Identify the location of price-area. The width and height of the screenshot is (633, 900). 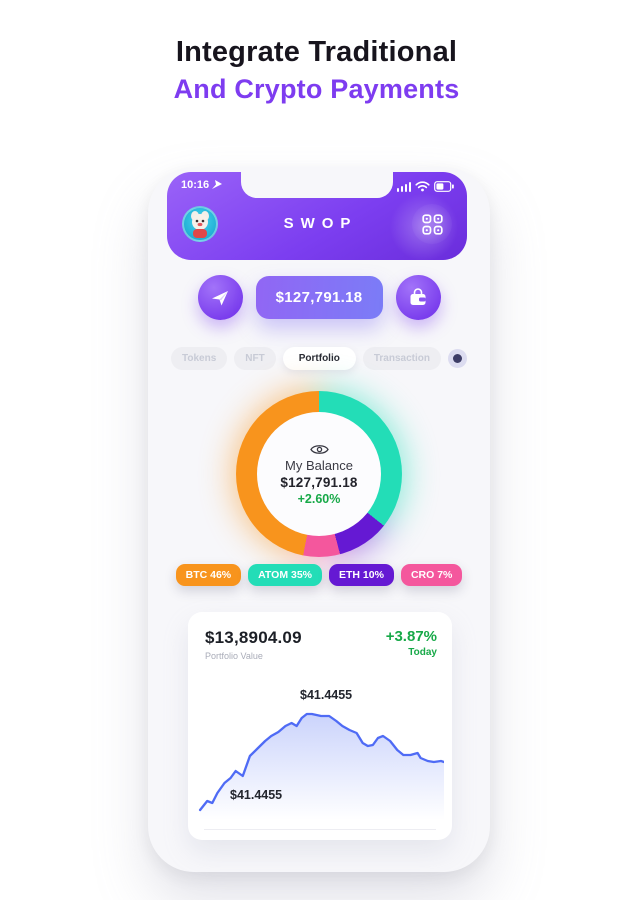
(322, 767).